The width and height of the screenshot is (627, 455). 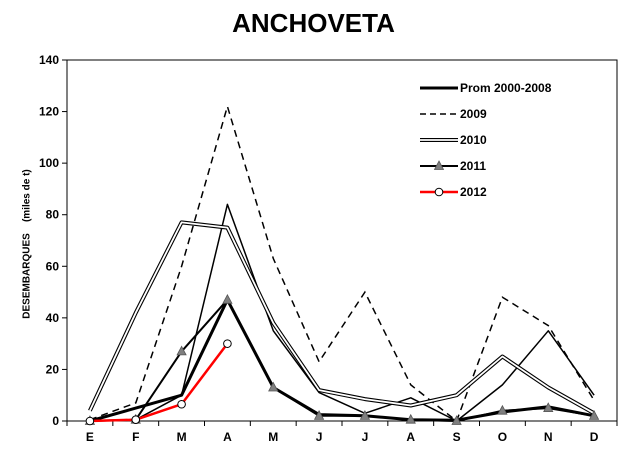 I want to click on series, so click(x=158, y=382).